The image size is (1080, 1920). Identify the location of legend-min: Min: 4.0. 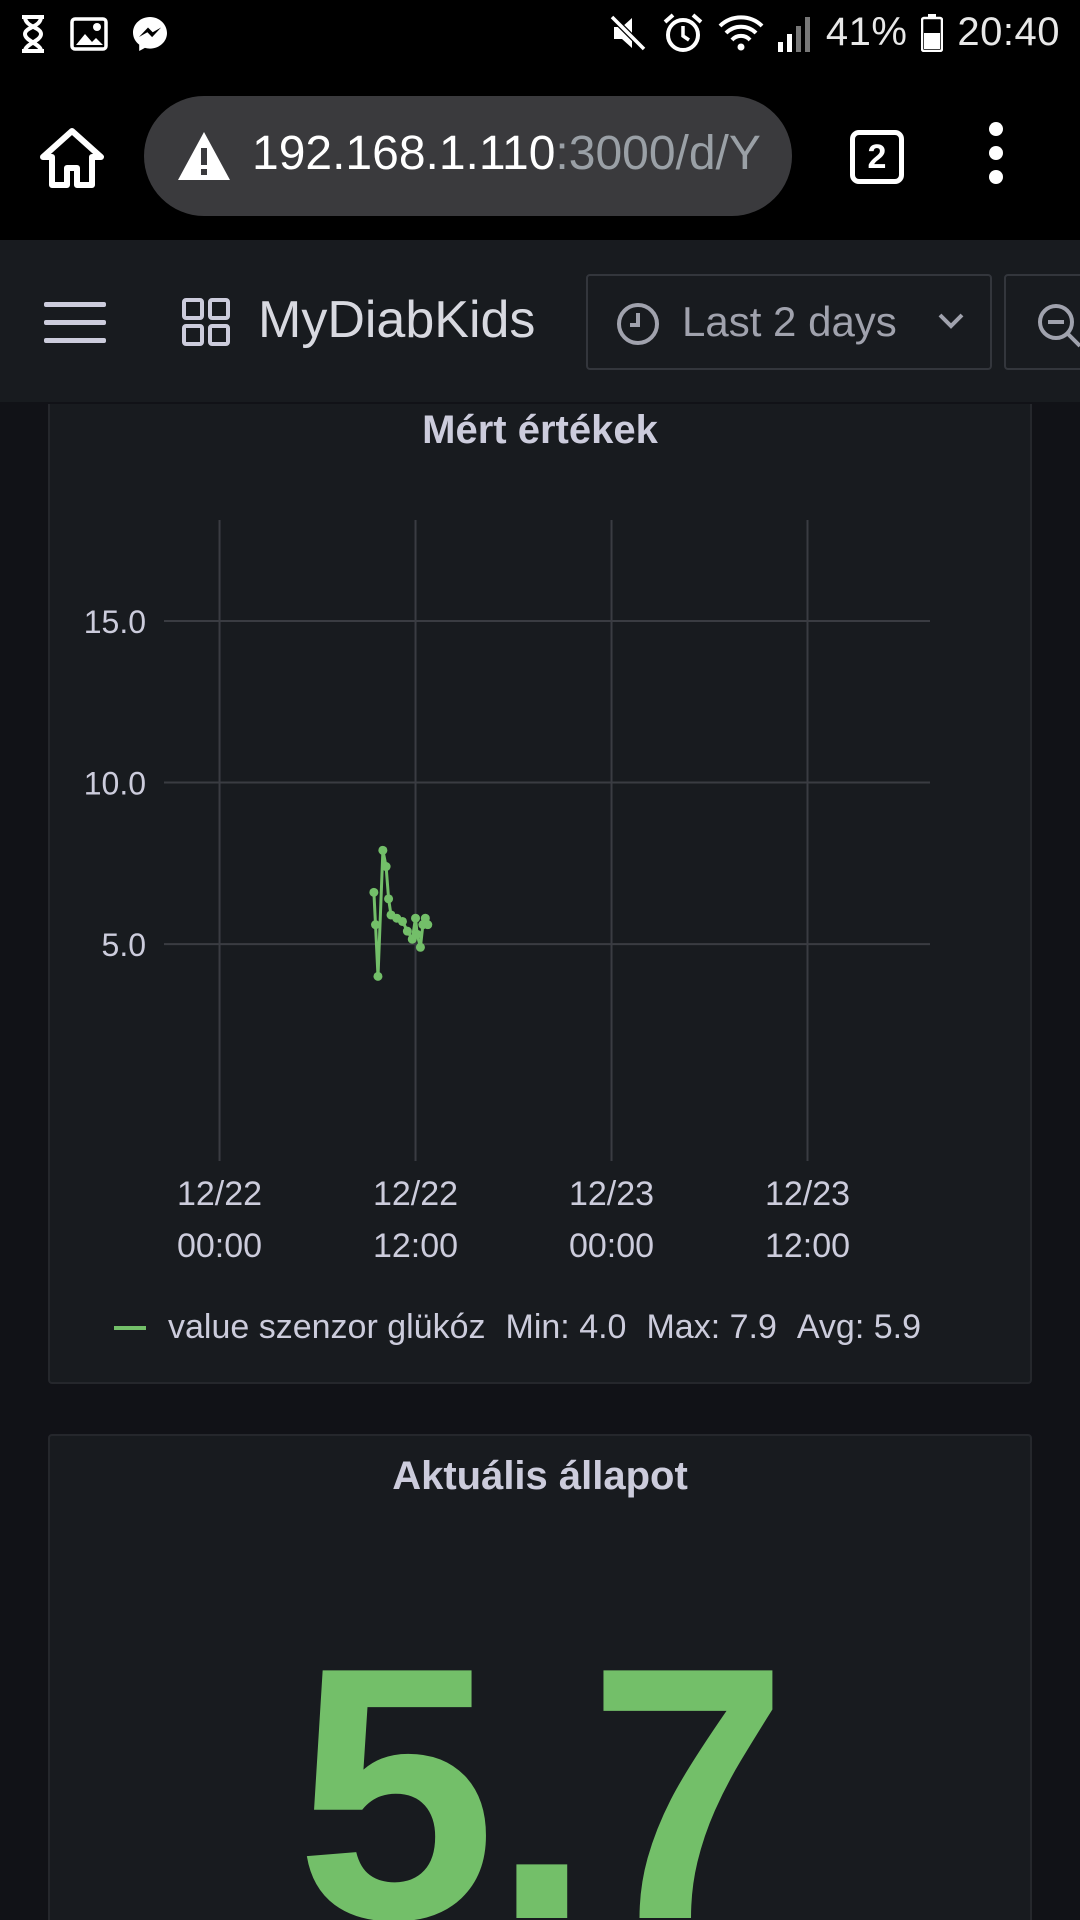
(566, 1327).